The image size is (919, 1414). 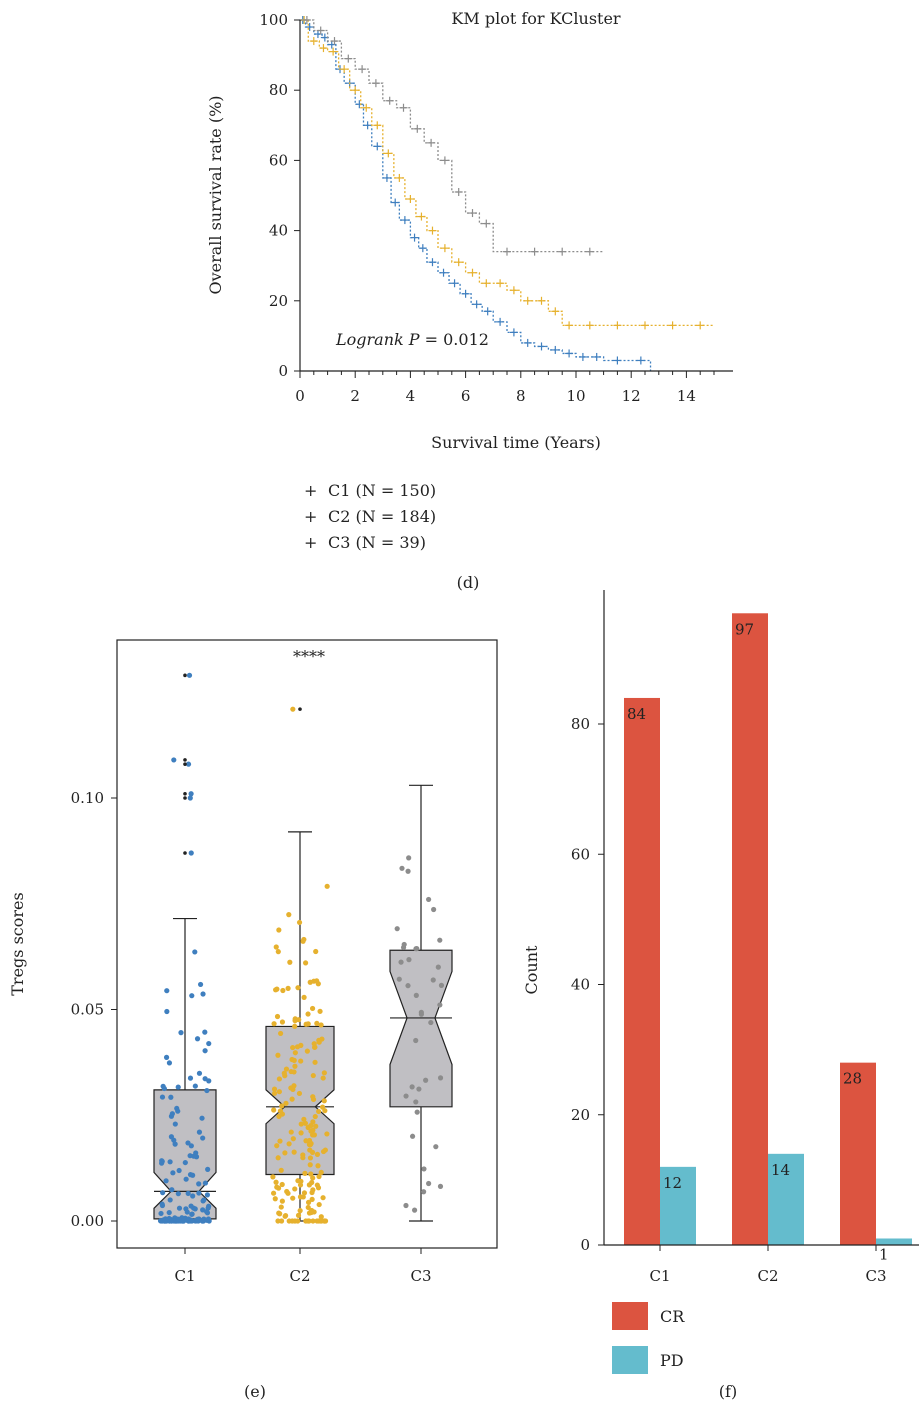 I want to click on km-logrank-value: = 0.012, so click(x=454, y=339).